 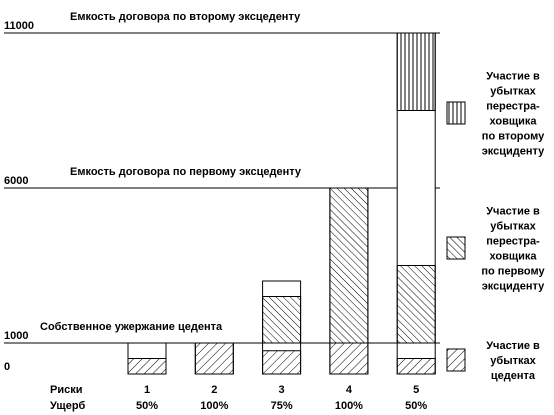 What do you see at coordinates (68, 406) in the screenshot?
I see `row-label: Ущерб` at bounding box center [68, 406].